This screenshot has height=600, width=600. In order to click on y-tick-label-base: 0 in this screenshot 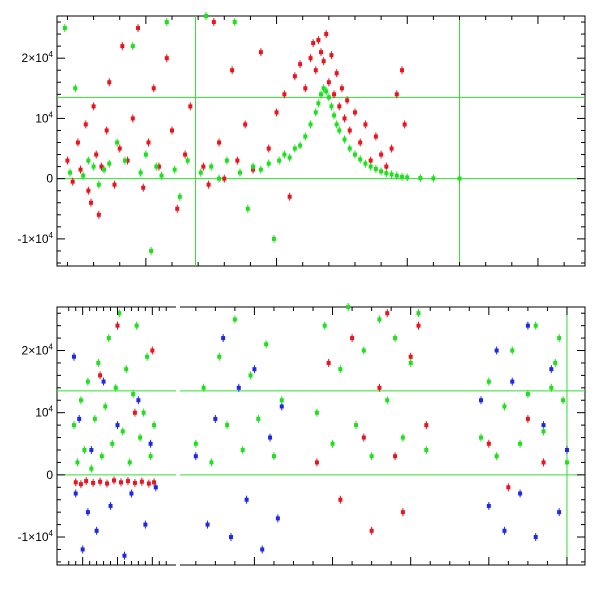, I will do `click(49, 179)`.